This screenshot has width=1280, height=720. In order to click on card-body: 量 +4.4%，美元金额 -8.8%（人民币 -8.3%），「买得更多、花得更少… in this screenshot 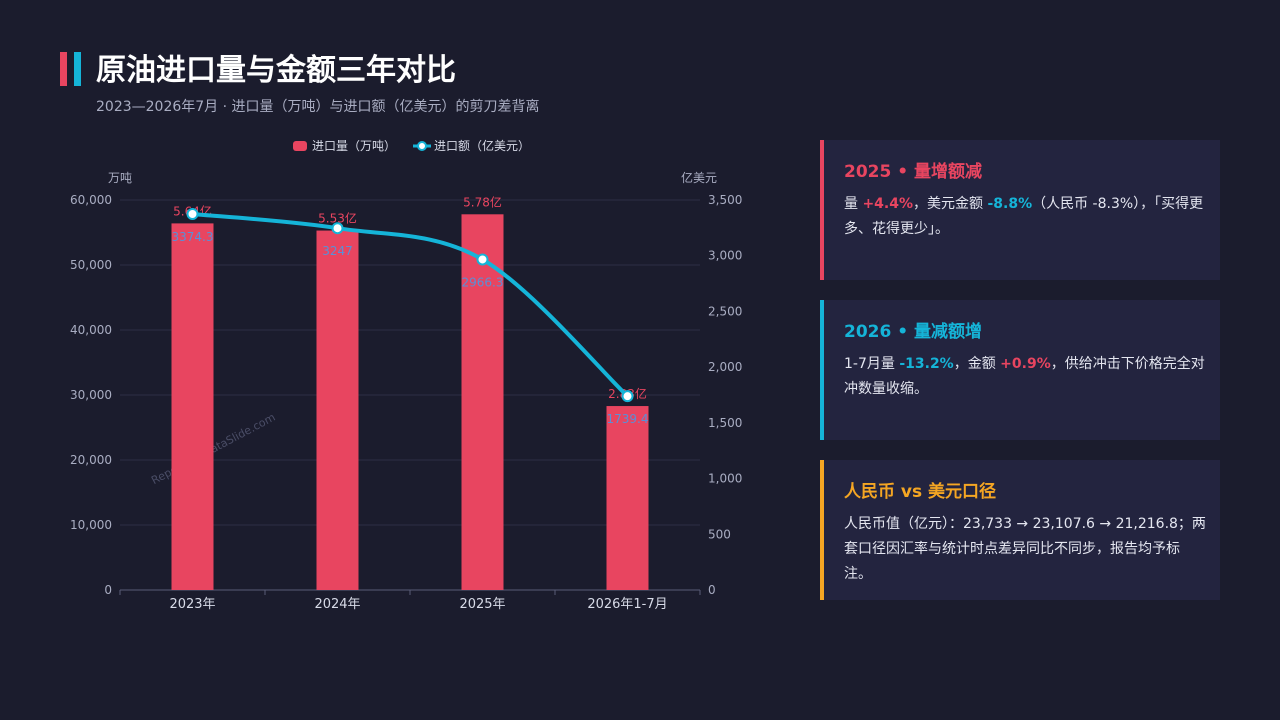, I will do `click(1025, 217)`.